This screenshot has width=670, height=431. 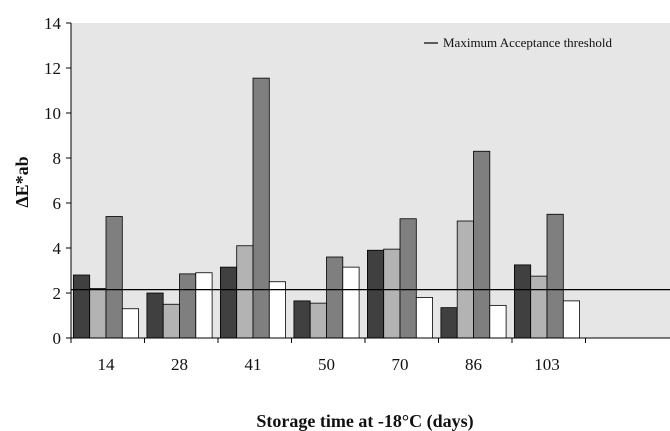 What do you see at coordinates (465, 279) in the screenshot?
I see `bar-86-s2` at bounding box center [465, 279].